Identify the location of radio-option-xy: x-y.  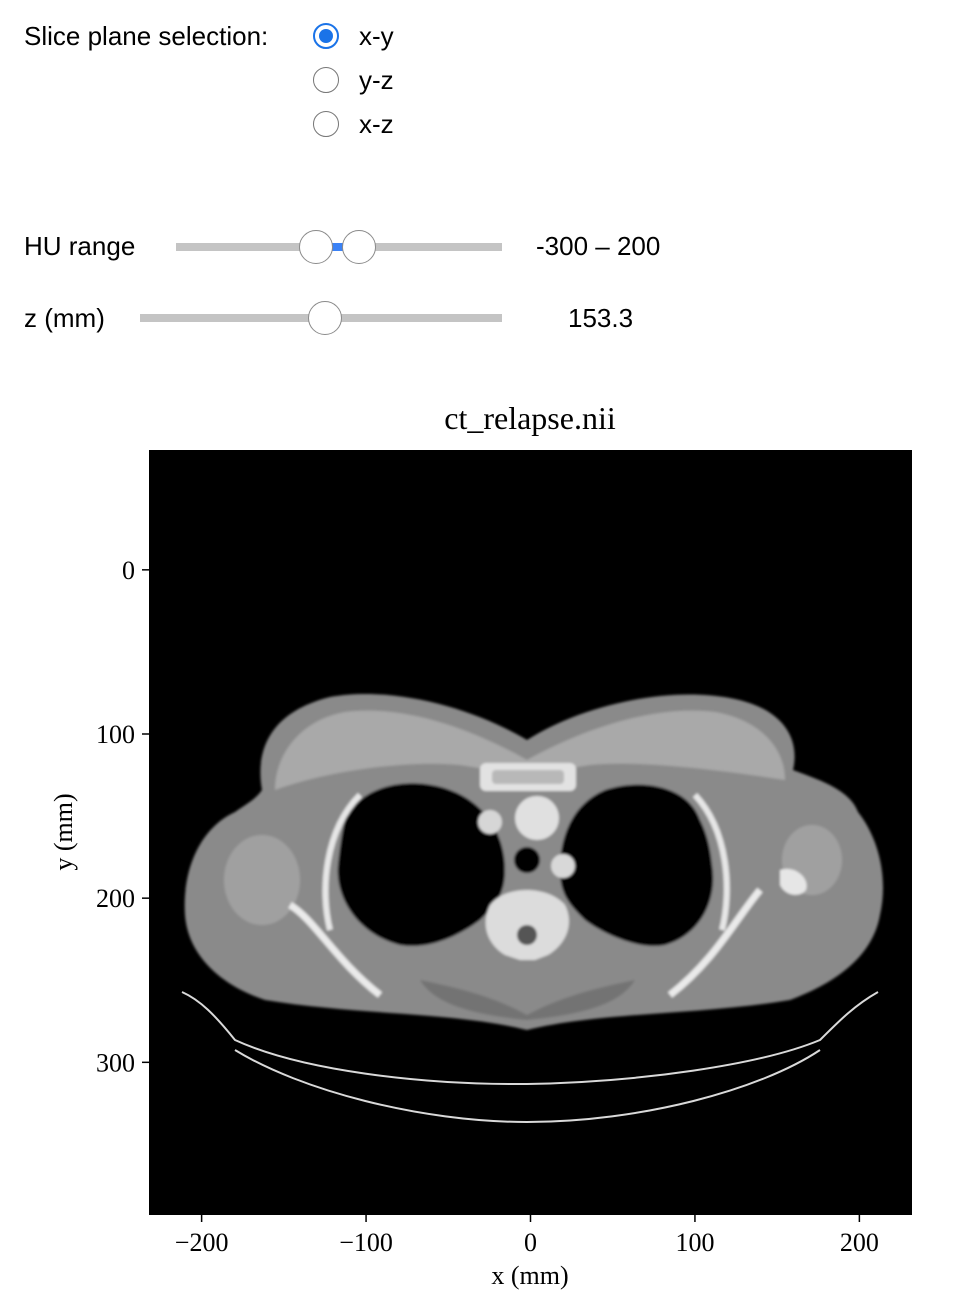
(353, 36).